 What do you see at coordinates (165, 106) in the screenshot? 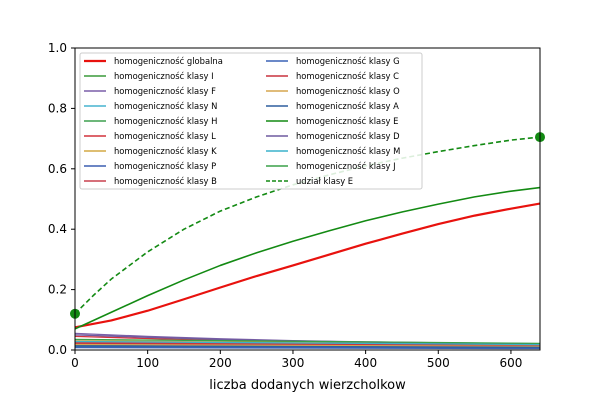
I see `legend-label: homogeniczność klasy N` at bounding box center [165, 106].